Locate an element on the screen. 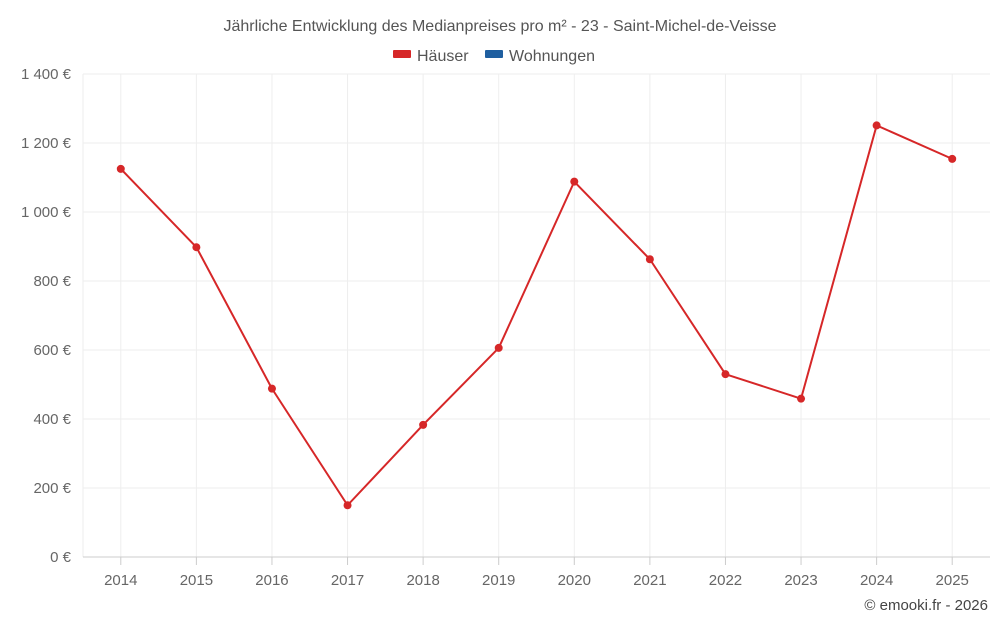  y-tick-label: 1 000 € is located at coordinates (46, 212).